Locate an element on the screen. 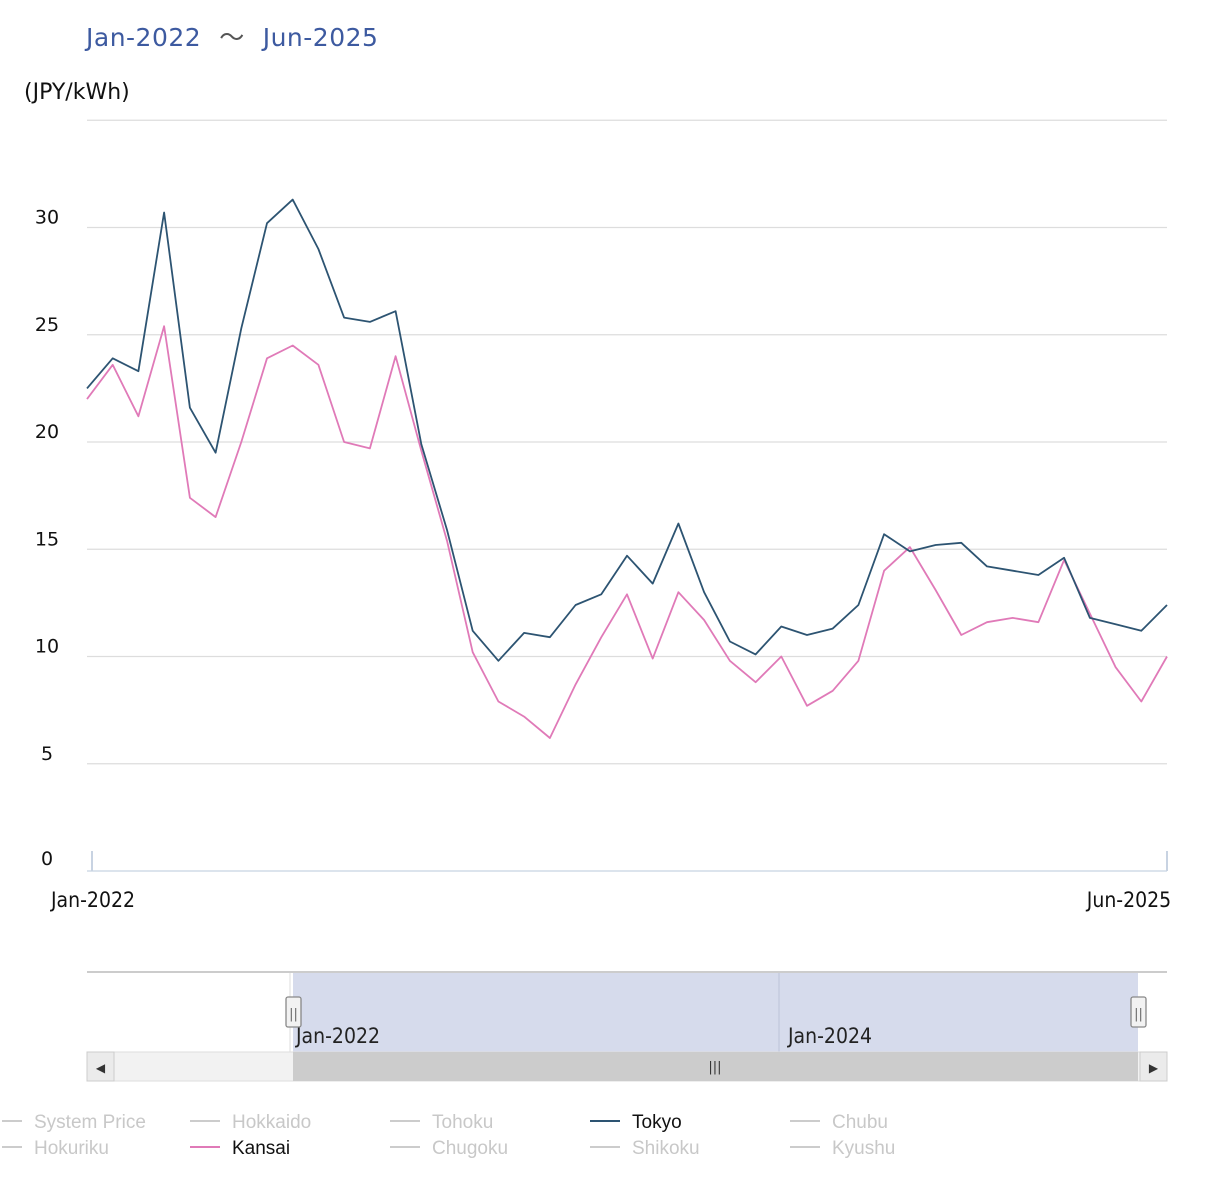 The width and height of the screenshot is (1216, 1178). y-tick-label: 15 is located at coordinates (47, 539).